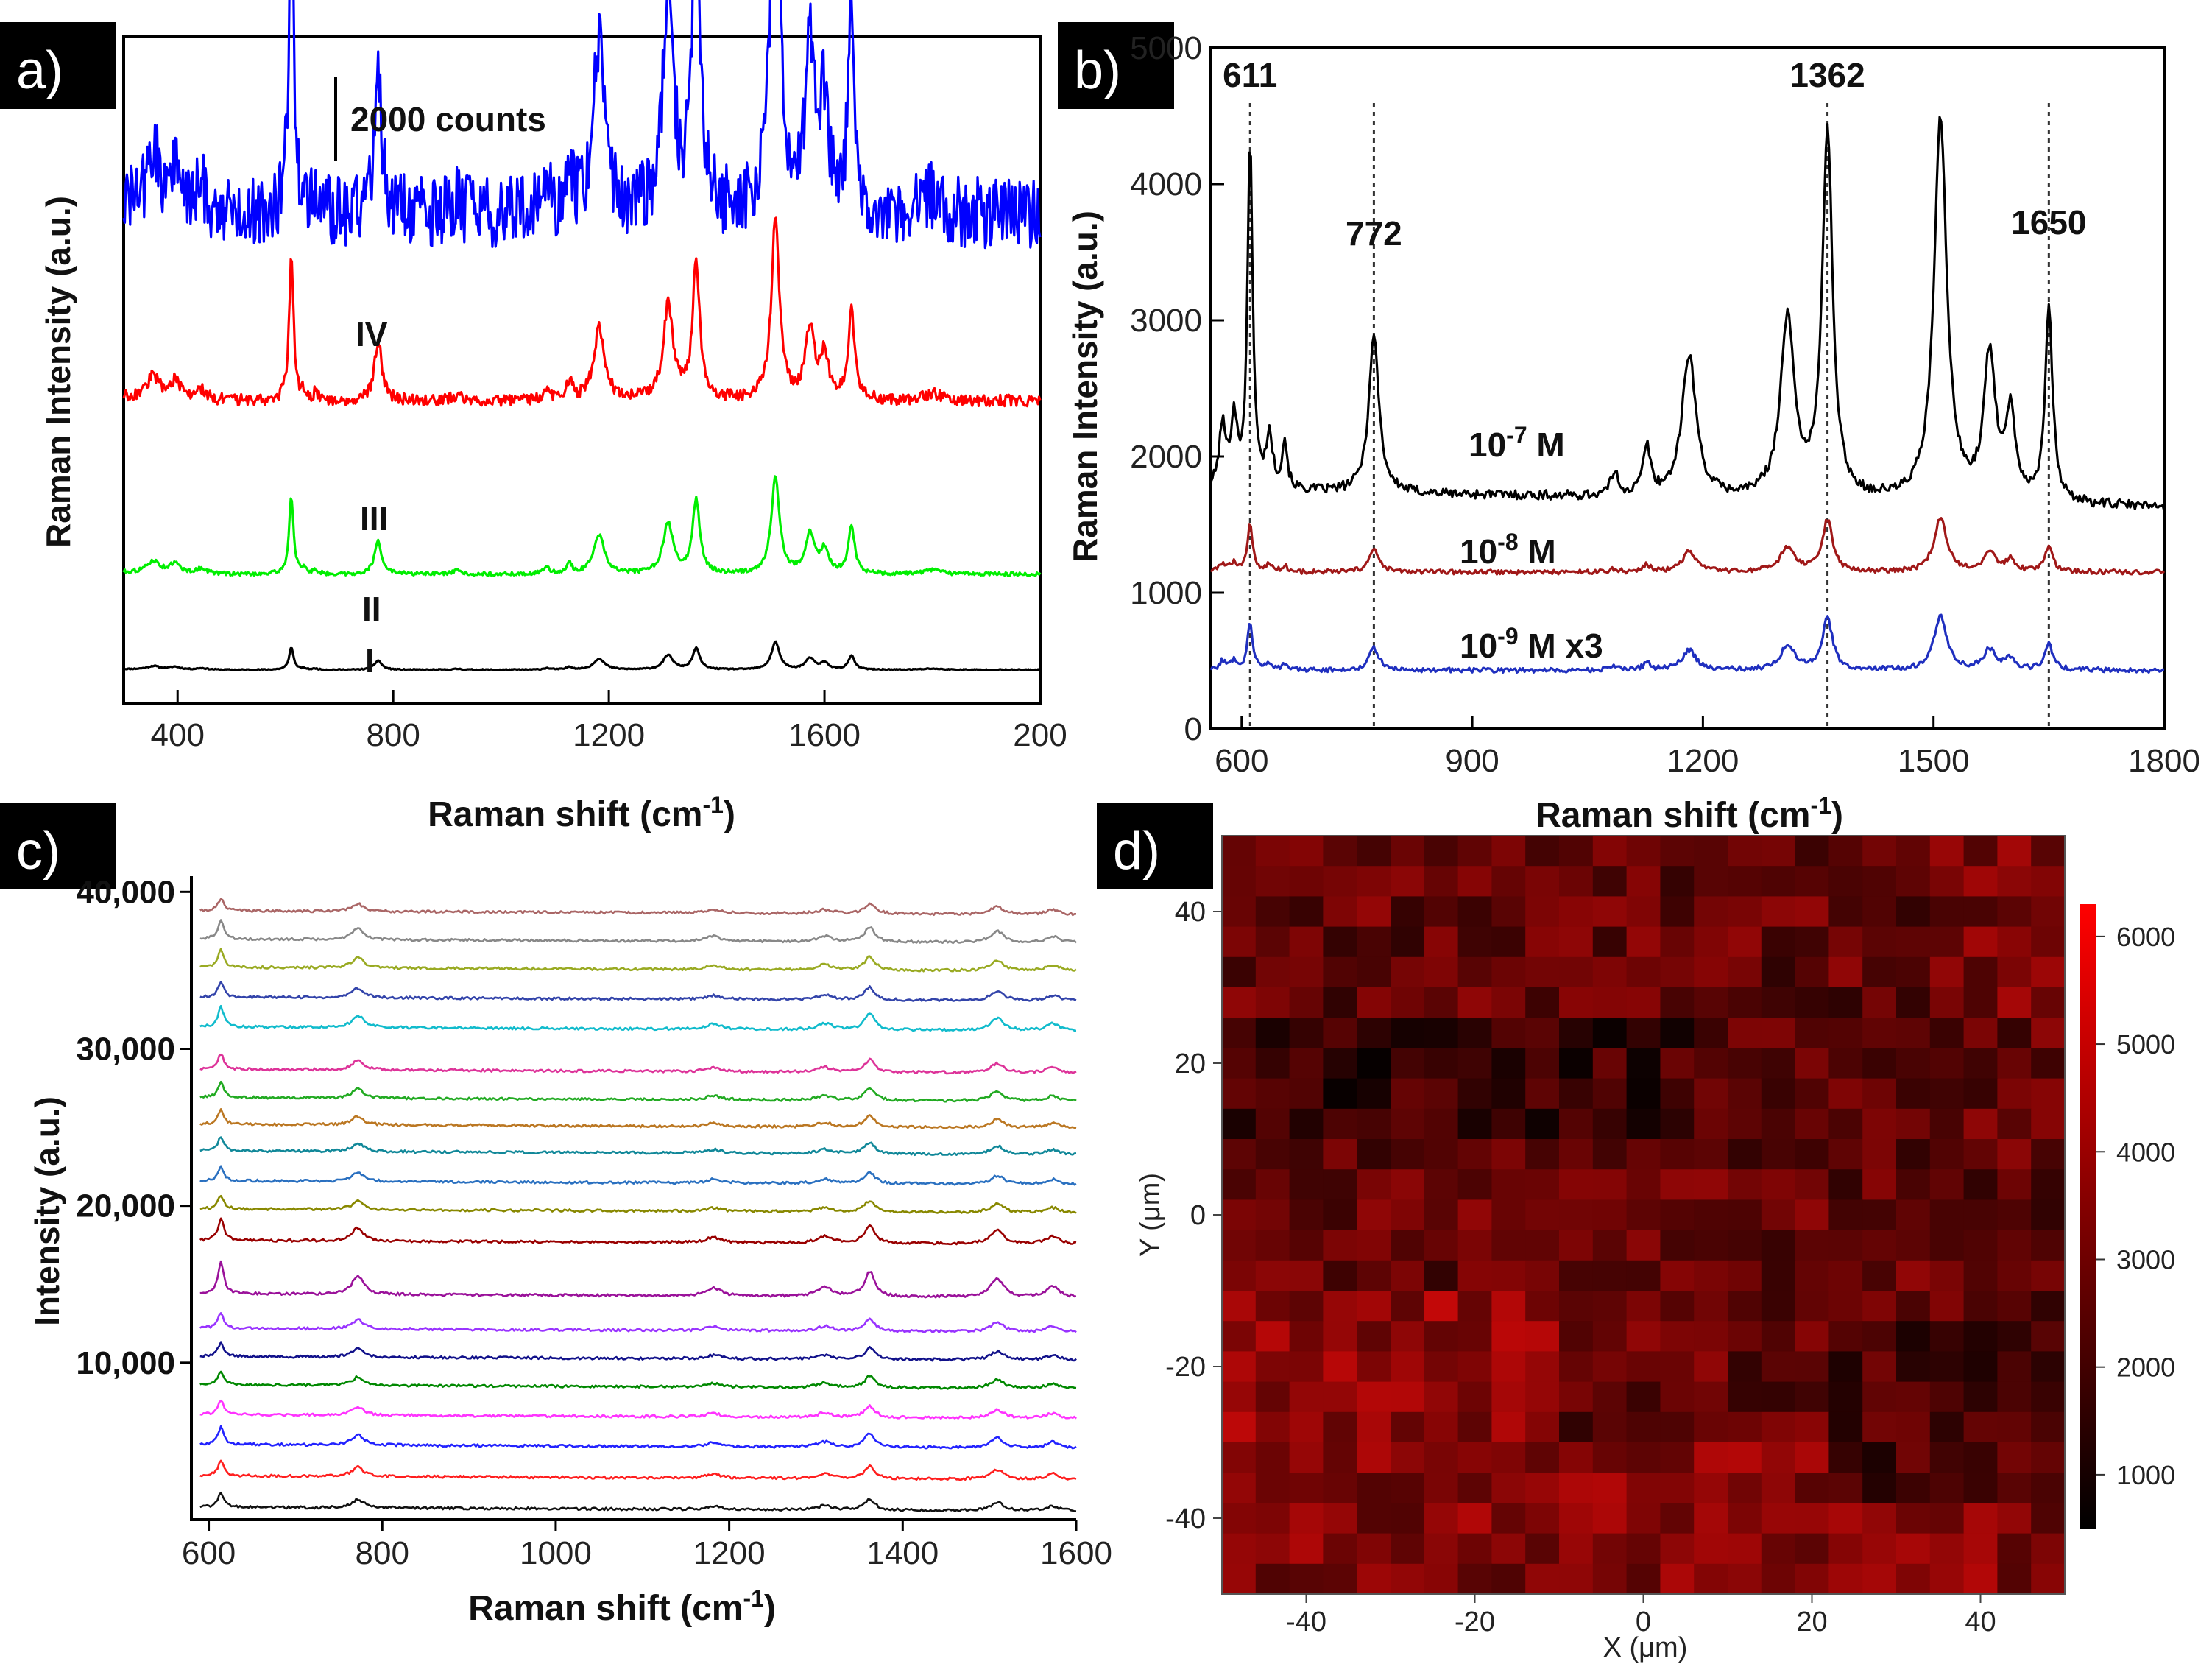  Describe the element at coordinates (1193, 729) in the screenshot. I see `panel-b-y-tick-label: 0` at that location.